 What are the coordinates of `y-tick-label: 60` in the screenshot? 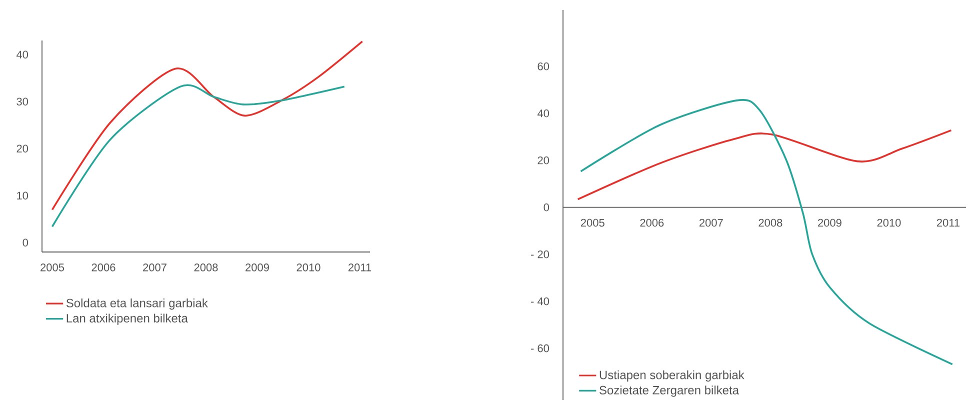 It's located at (544, 66).